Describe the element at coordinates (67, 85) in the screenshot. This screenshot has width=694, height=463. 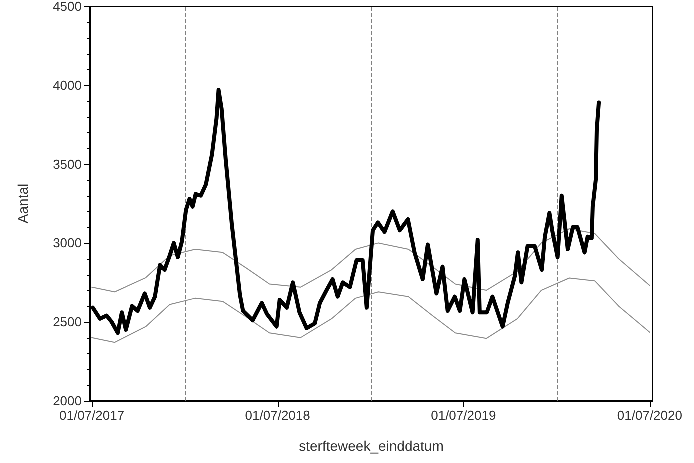
I see `y-tick-label: 4000` at that location.